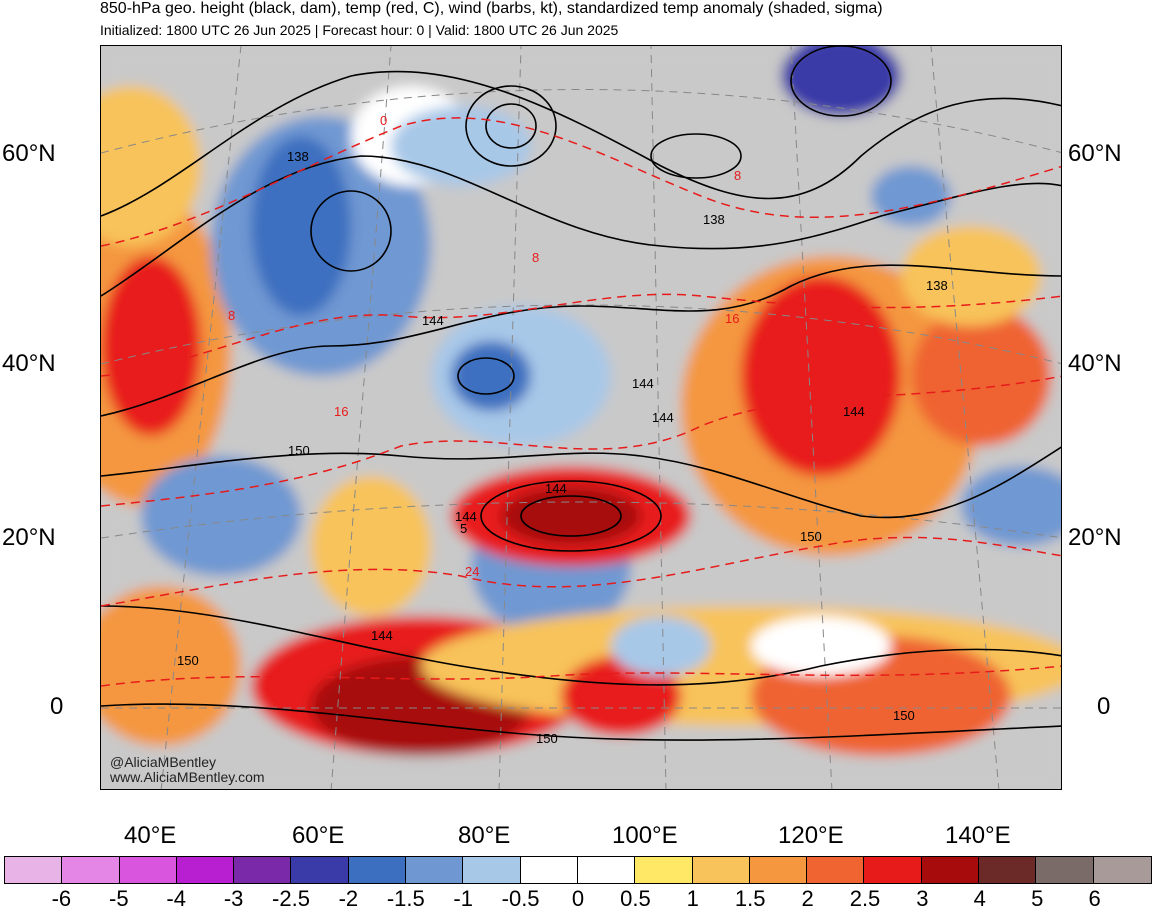 This screenshot has width=1161, height=914. I want to click on colorbar-label: 0, so click(578, 898).